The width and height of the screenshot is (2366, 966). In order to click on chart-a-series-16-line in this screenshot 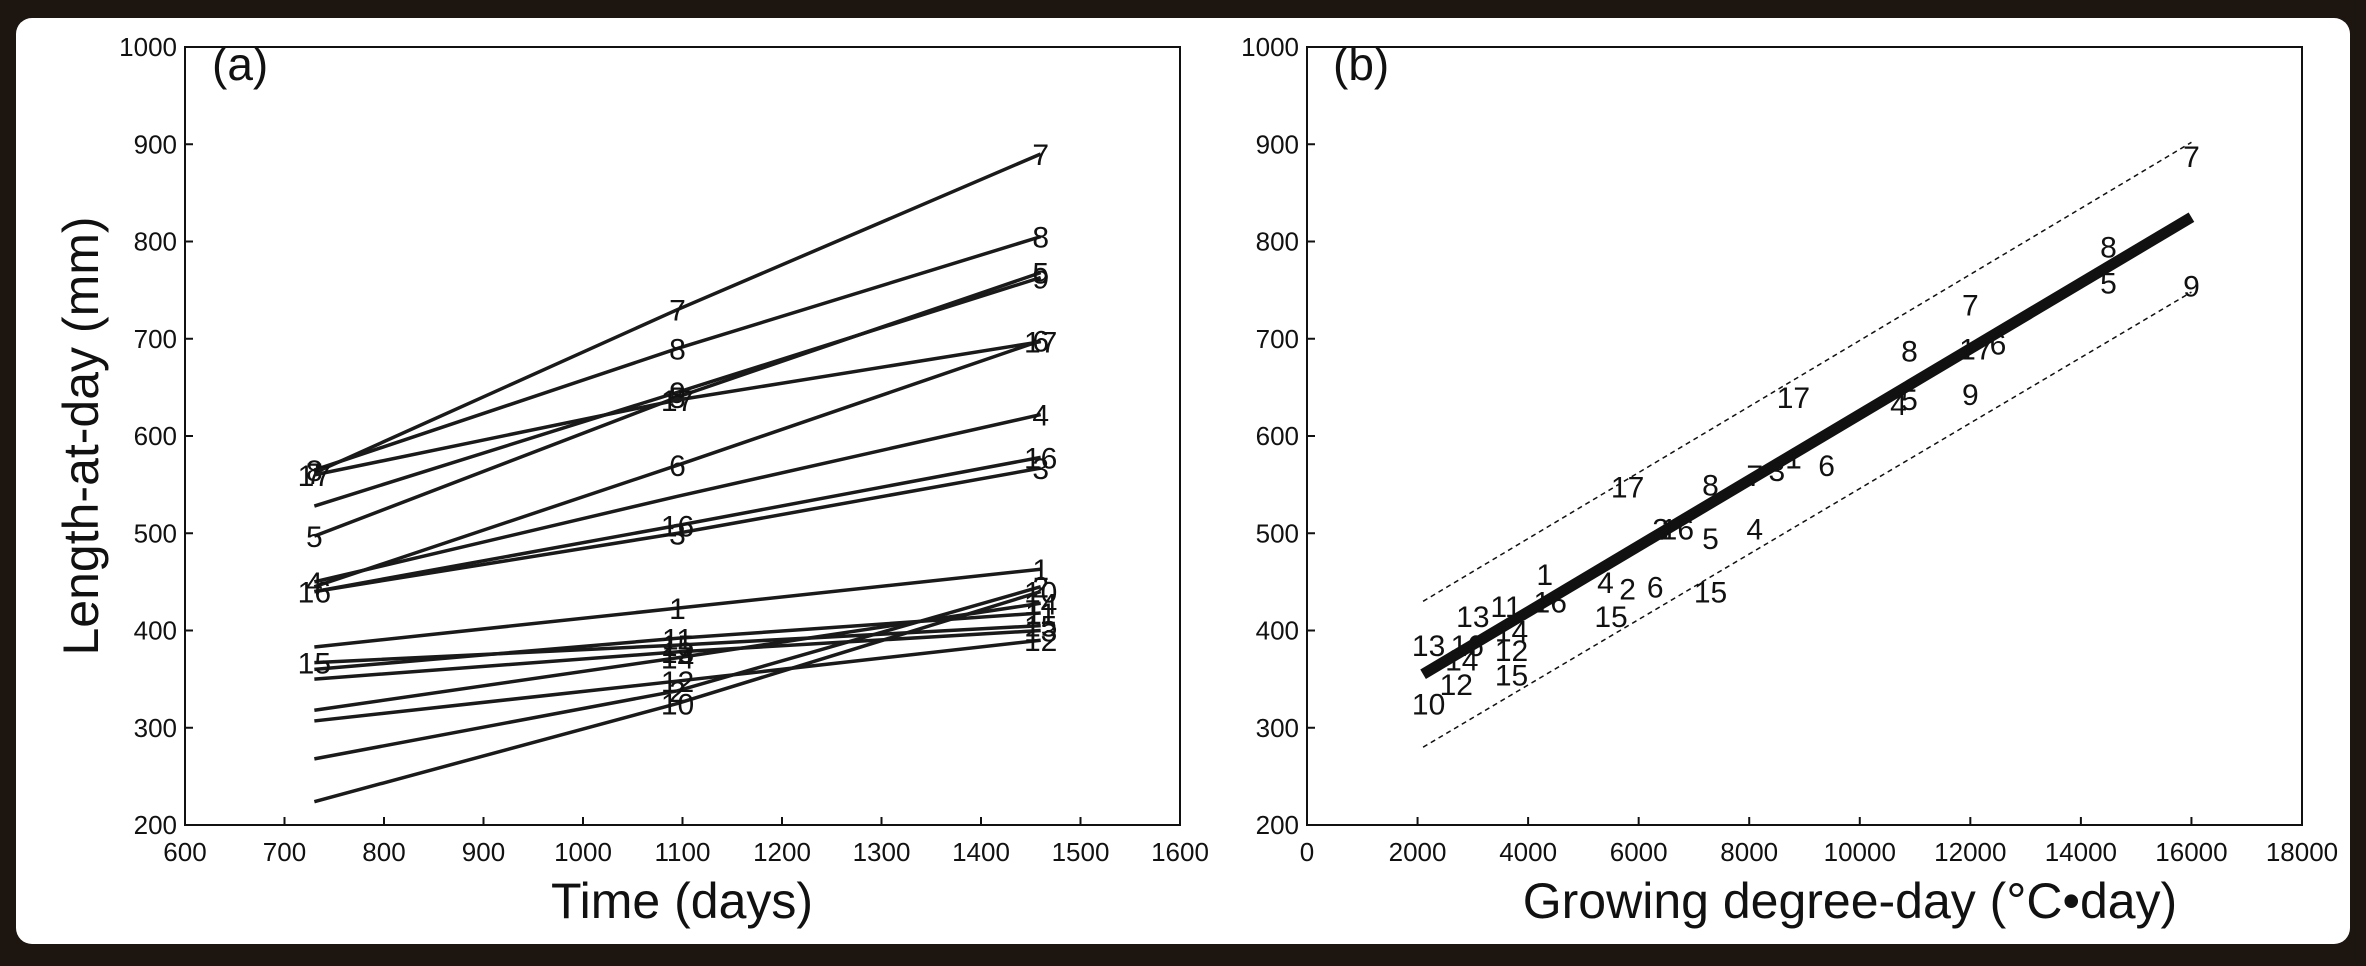, I will do `click(678, 524)`.